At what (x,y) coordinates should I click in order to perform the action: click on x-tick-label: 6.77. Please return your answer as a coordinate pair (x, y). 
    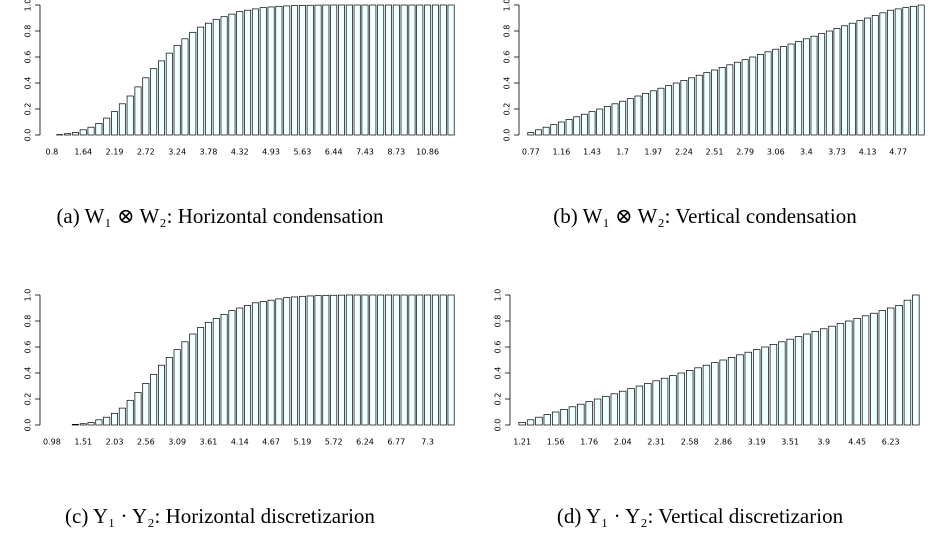
    Looking at the image, I should click on (396, 442).